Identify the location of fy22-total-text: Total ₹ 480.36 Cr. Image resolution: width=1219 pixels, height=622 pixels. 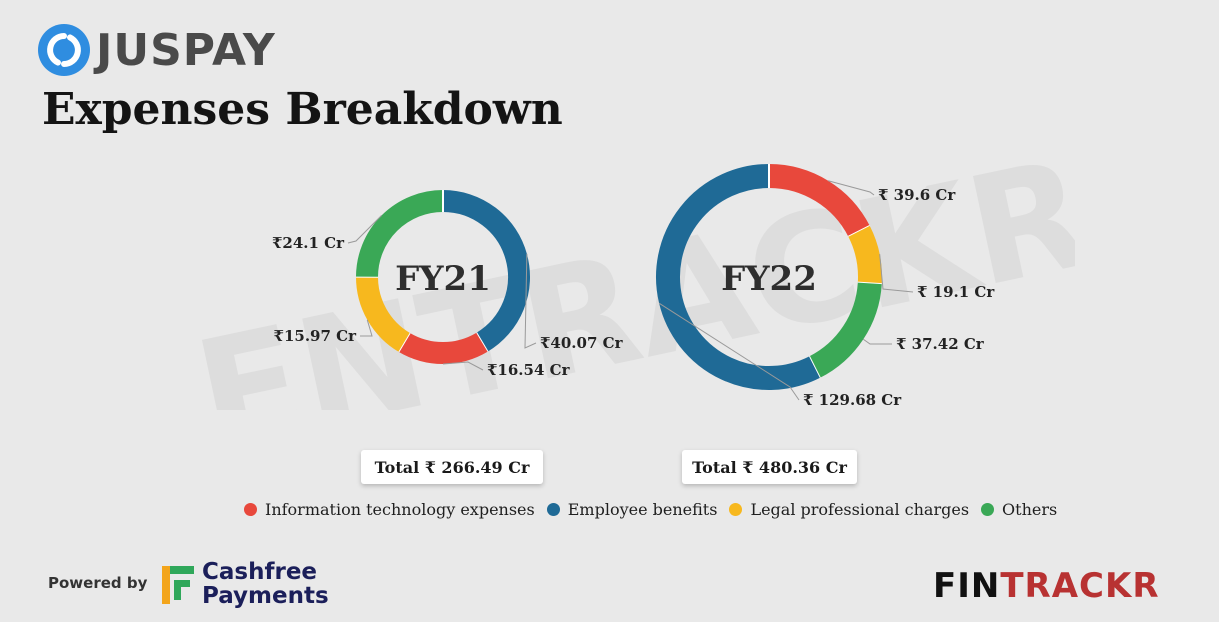
(769, 467).